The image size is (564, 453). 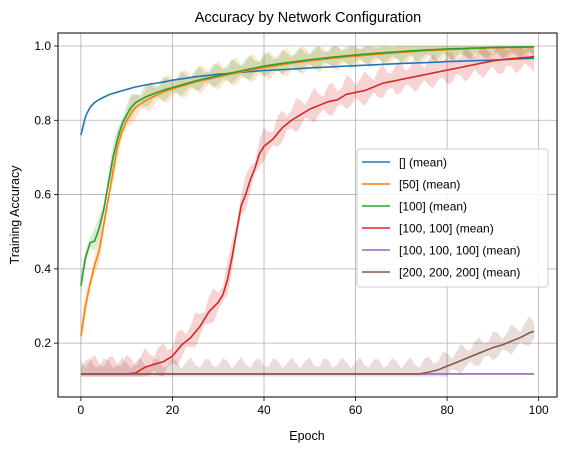 What do you see at coordinates (42, 46) in the screenshot?
I see `y-tick-label: 1.0` at bounding box center [42, 46].